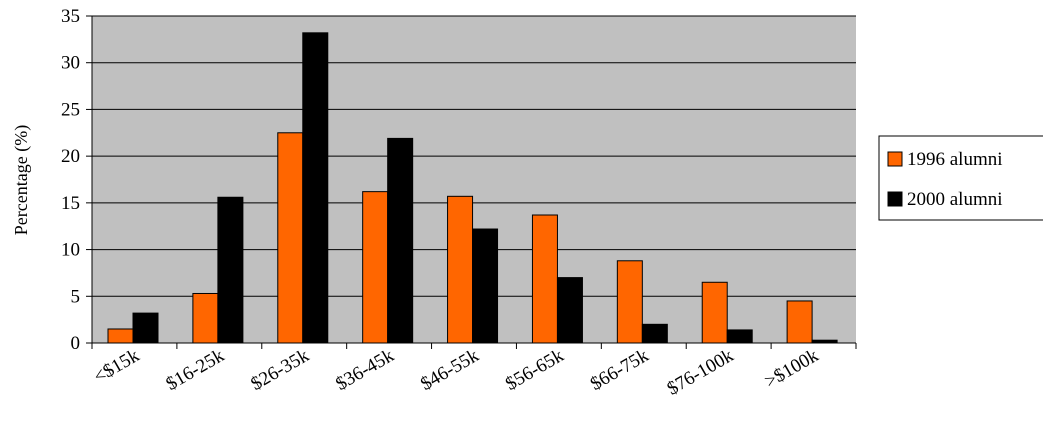 The width and height of the screenshot is (1043, 433). I want to click on y-axis-label: Percentage (%), so click(21, 180).